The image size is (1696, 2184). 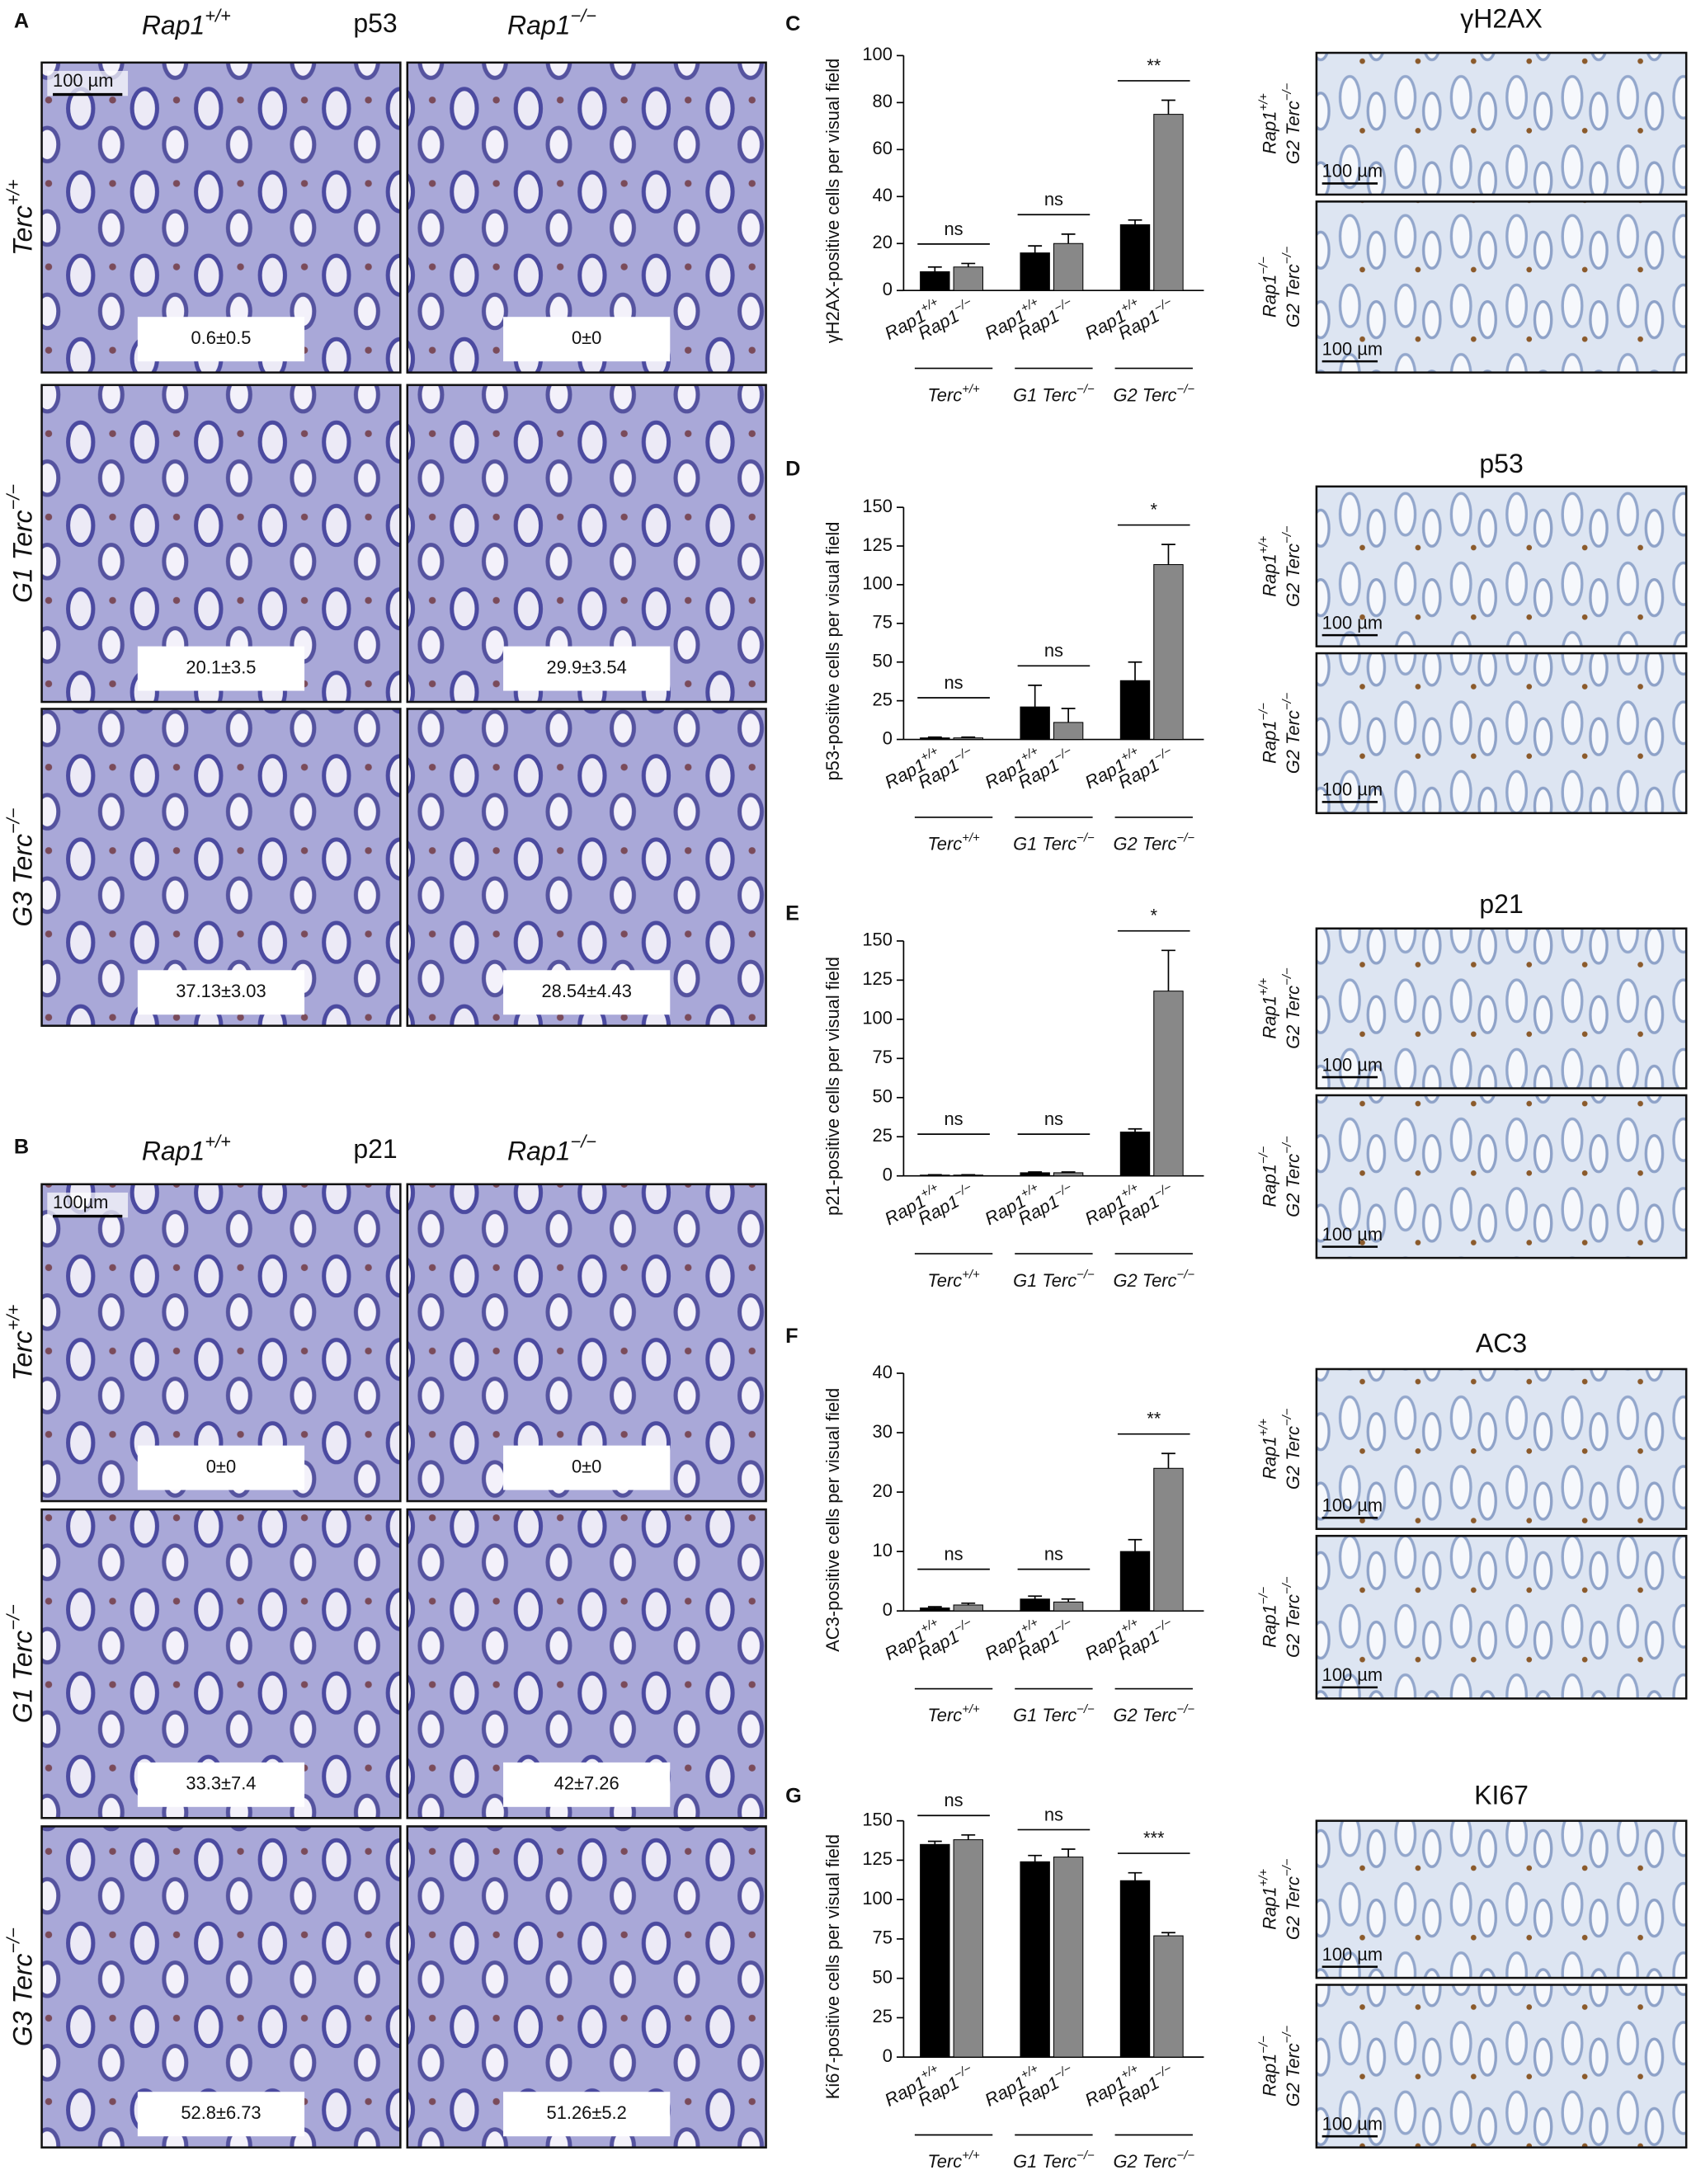 I want to click on panel-label: D, so click(x=792, y=468).